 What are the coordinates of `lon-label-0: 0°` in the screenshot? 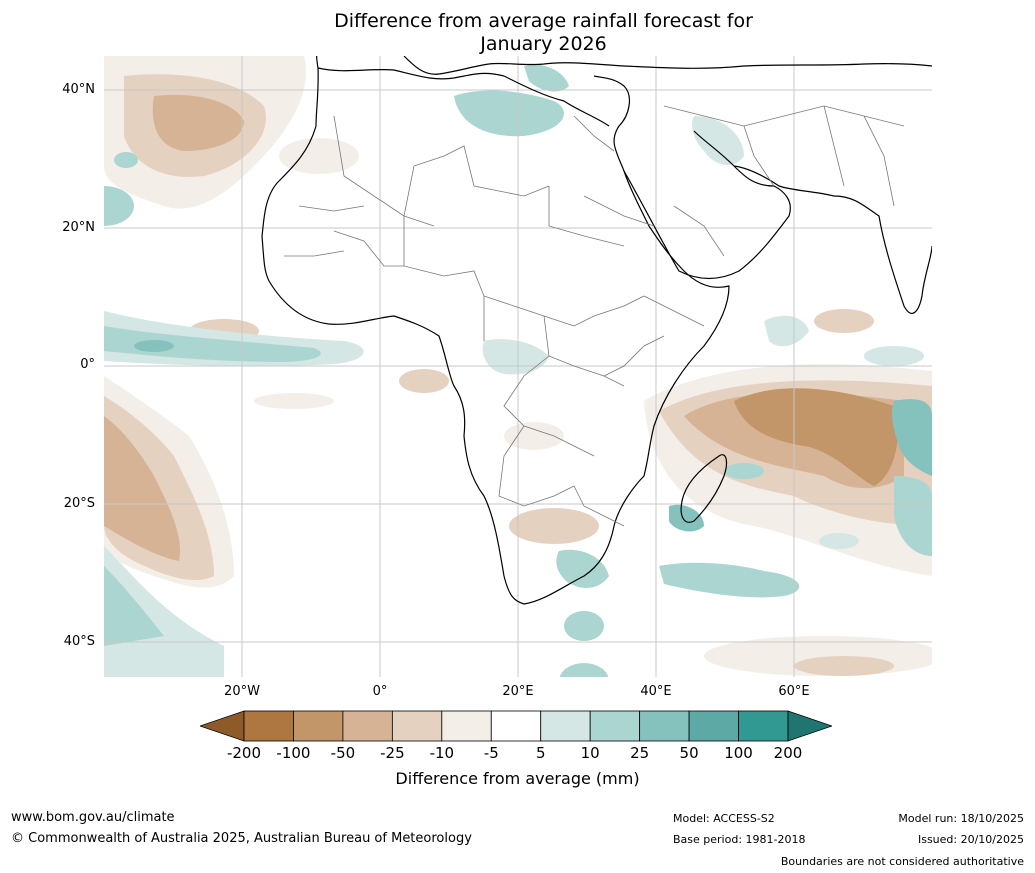 It's located at (380, 691).